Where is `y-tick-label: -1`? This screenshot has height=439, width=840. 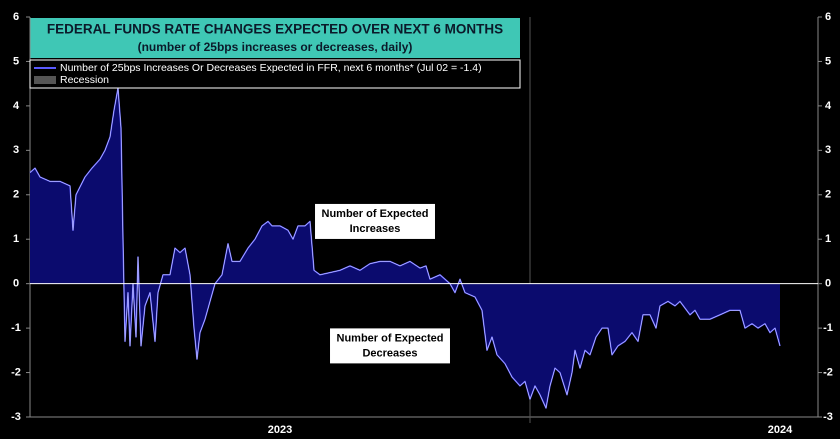
y-tick-label: -1 is located at coordinates (16, 328).